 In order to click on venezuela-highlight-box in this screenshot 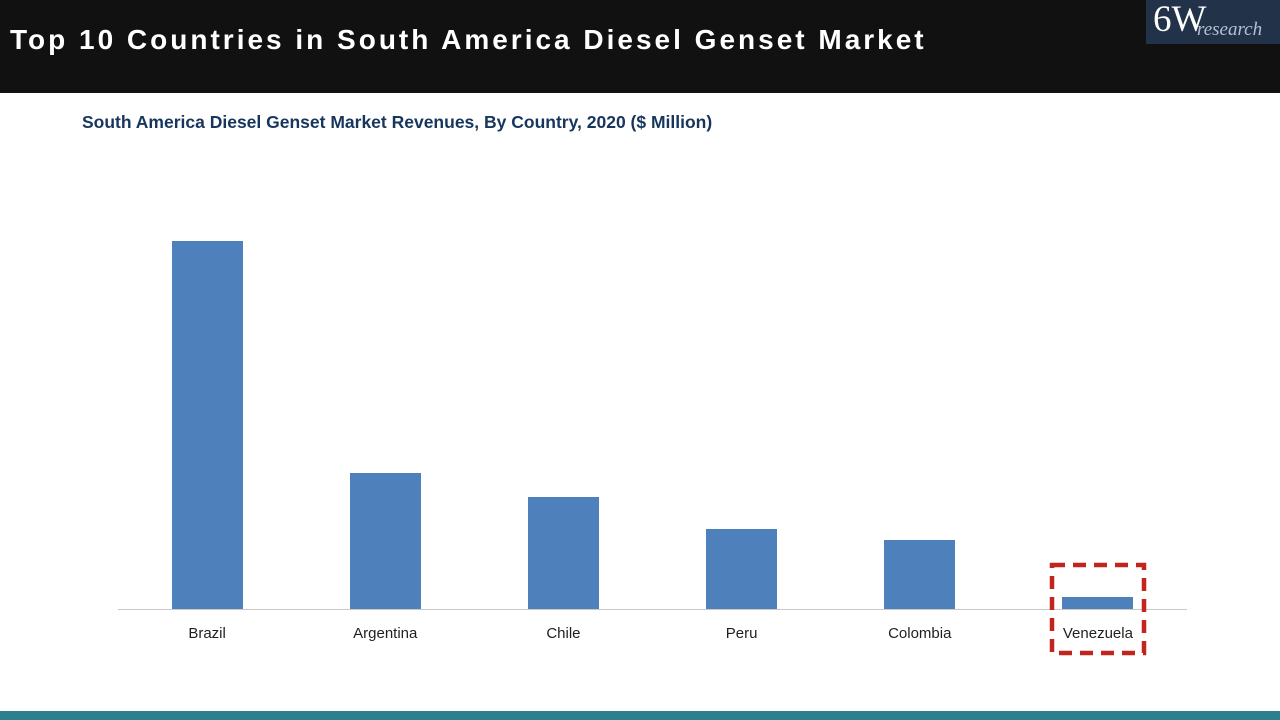, I will do `click(1098, 609)`.